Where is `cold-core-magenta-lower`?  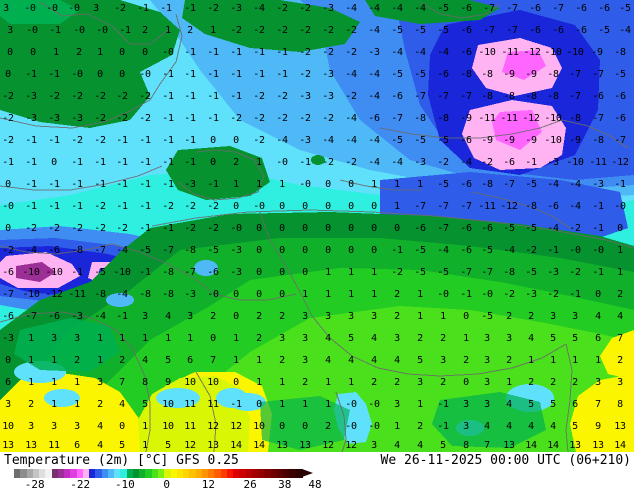 cold-core-magenta-lower is located at coordinates (517, 130).